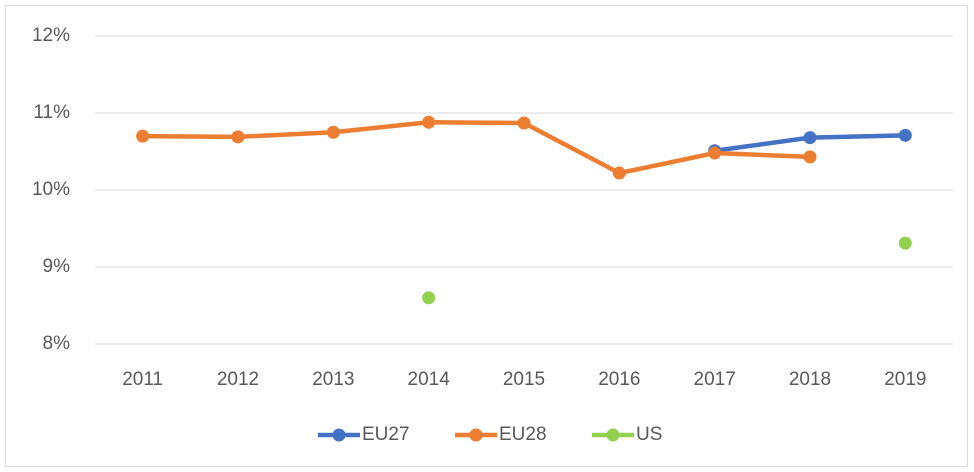  What do you see at coordinates (429, 379) in the screenshot?
I see `x-tick-label: 2014` at bounding box center [429, 379].